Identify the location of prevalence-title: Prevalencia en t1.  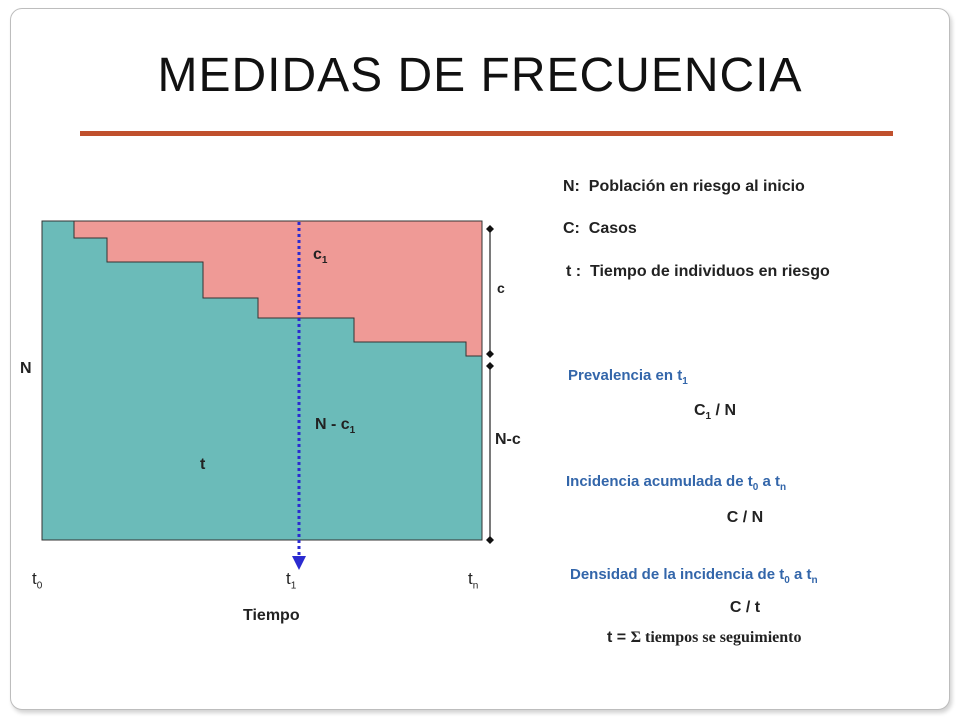
(628, 377).